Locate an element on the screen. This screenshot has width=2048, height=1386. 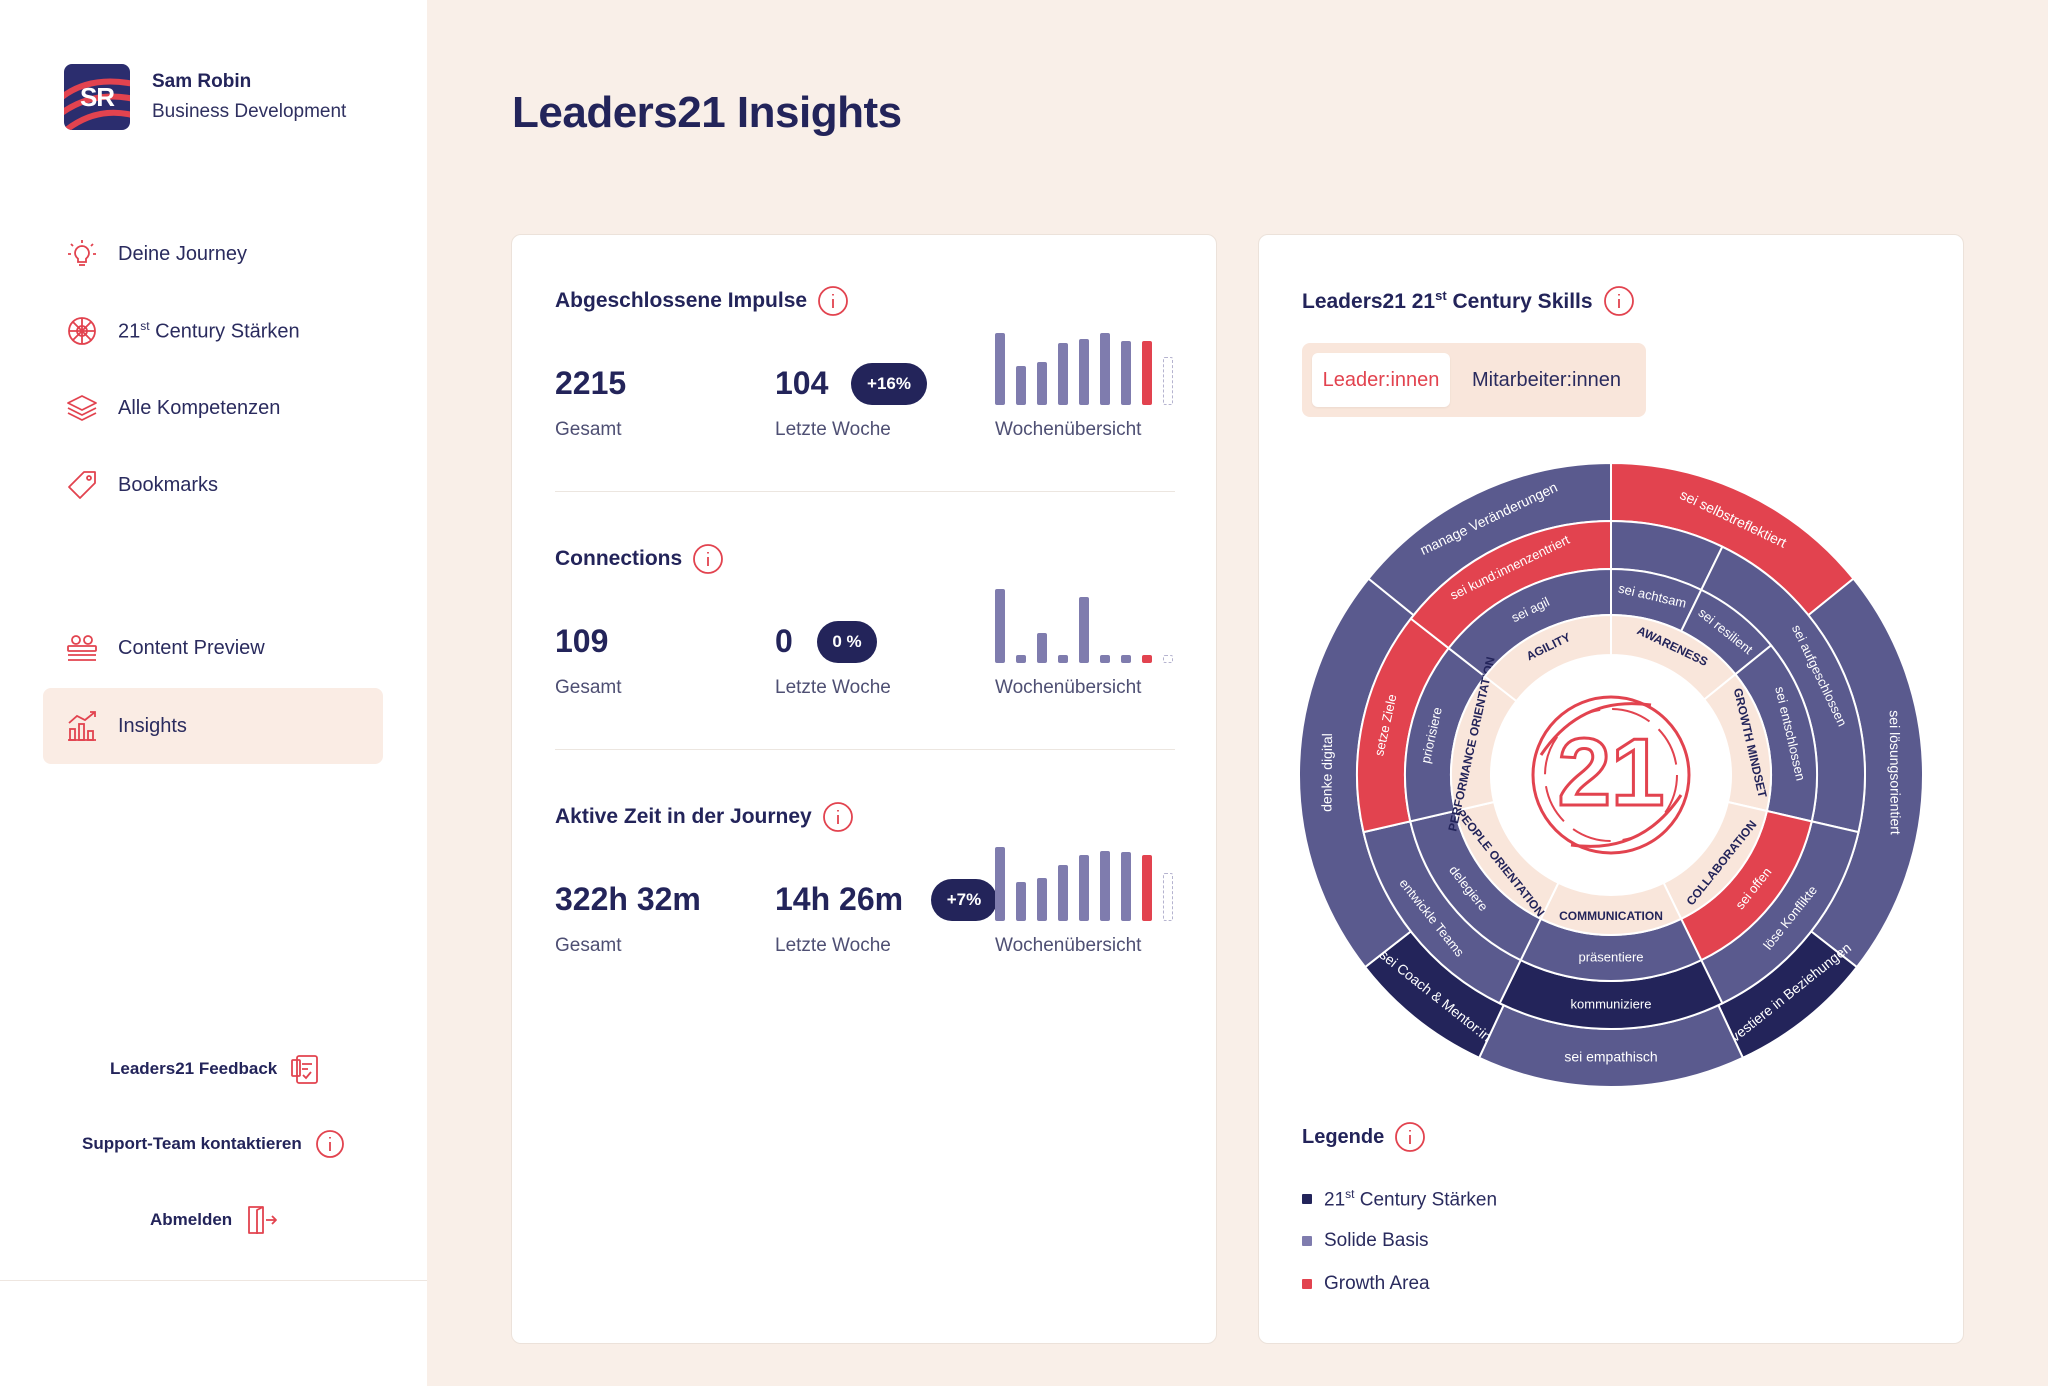
change-badge: +7% is located at coordinates (964, 900).